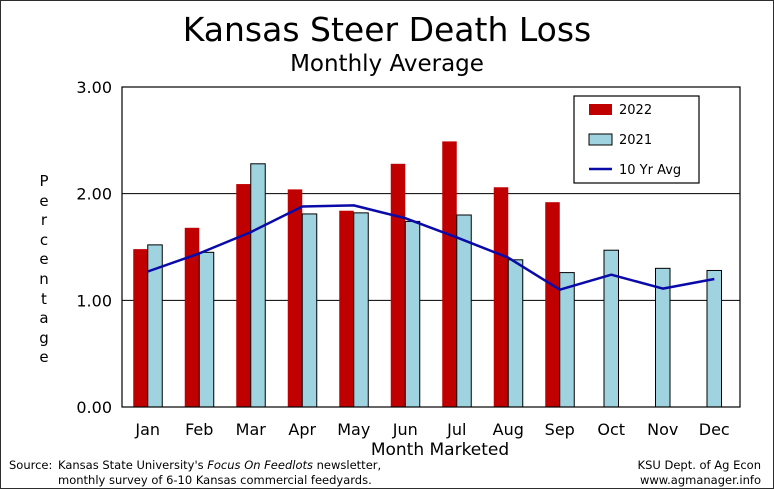  Describe the element at coordinates (398, 285) in the screenshot. I see `bar-2022-jun` at that location.